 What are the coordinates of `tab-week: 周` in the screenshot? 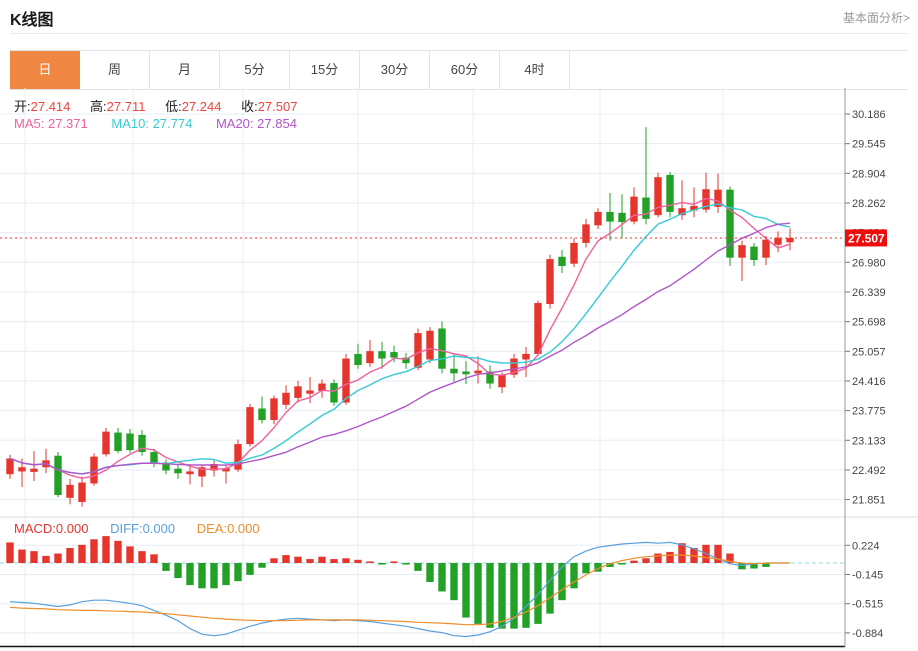 It's located at (115, 70).